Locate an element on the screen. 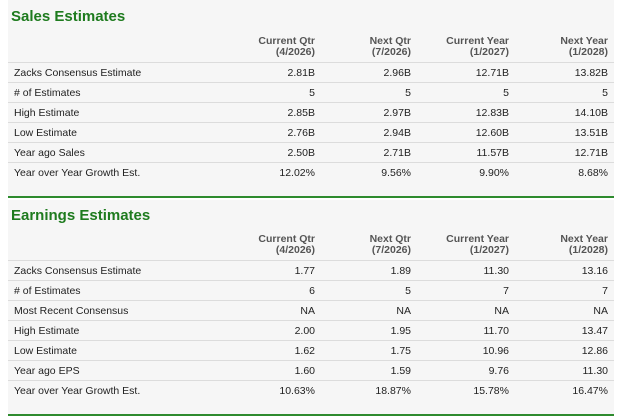  sales-col-next-year: Next Year (1/2028) is located at coordinates (564, 49).